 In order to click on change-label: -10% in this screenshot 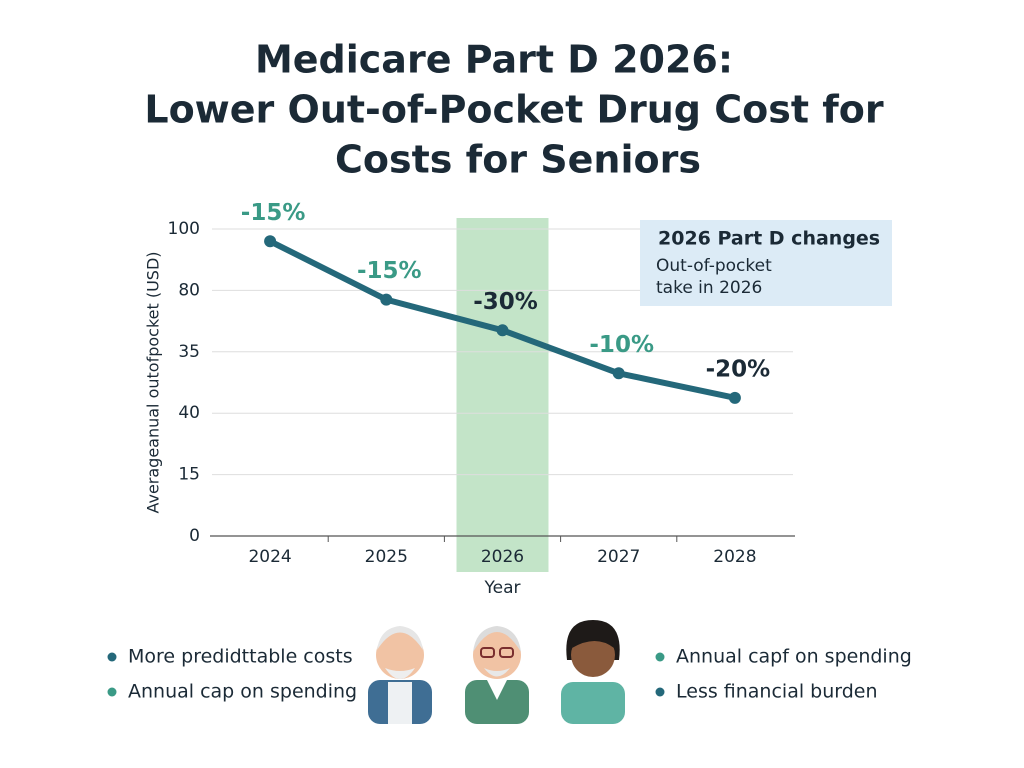, I will do `click(621, 345)`.